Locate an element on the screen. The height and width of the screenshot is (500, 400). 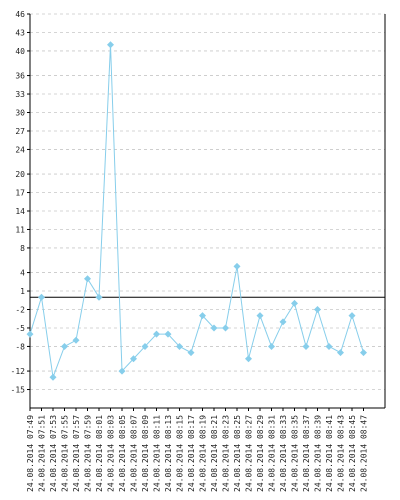
y-tick-label: 20 is located at coordinates (20, 174).